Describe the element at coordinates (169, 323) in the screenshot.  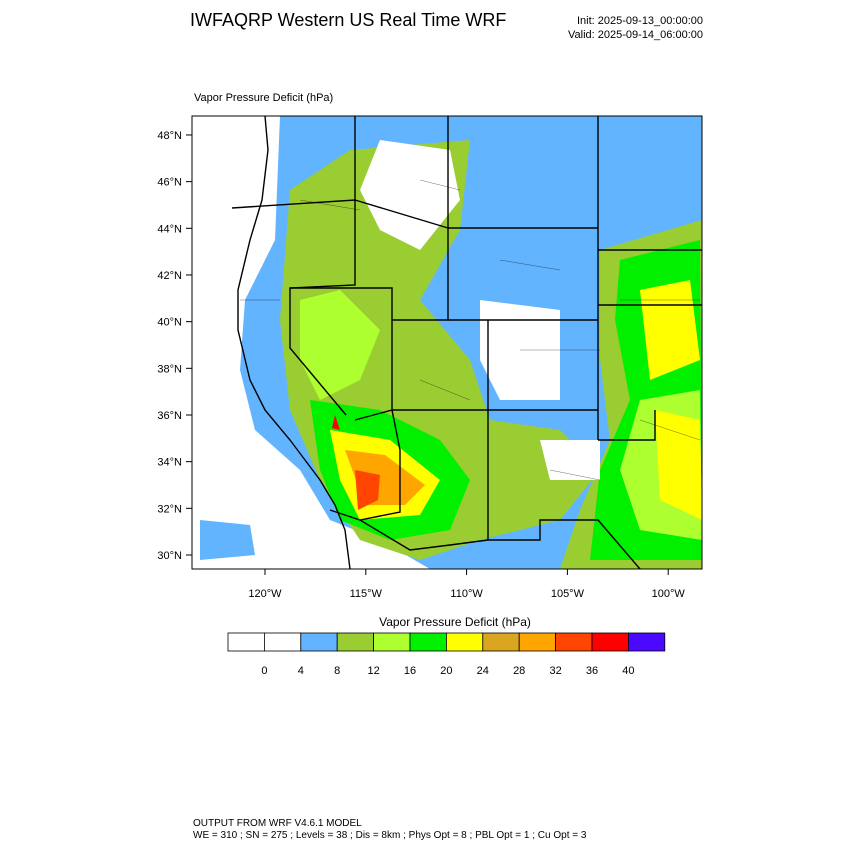
I see `lat-label: 40°N` at that location.